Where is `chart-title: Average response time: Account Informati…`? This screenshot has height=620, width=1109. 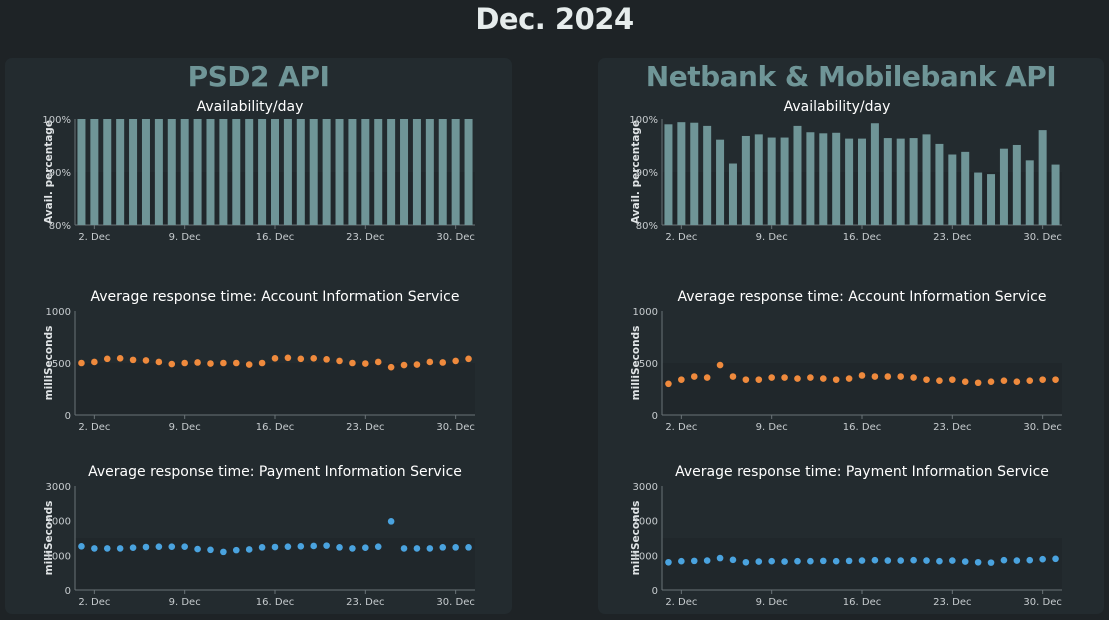 chart-title: Average response time: Account Informati… is located at coordinates (275, 297).